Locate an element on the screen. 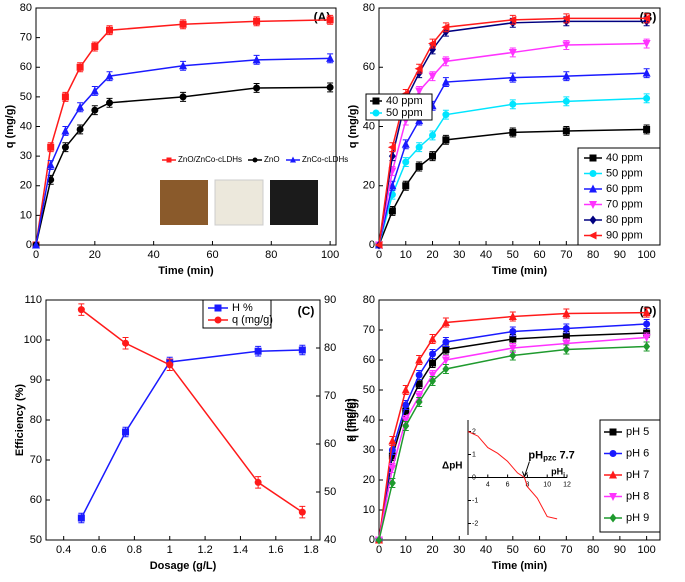  x-tick-label: 10 is located at coordinates (406, 255).